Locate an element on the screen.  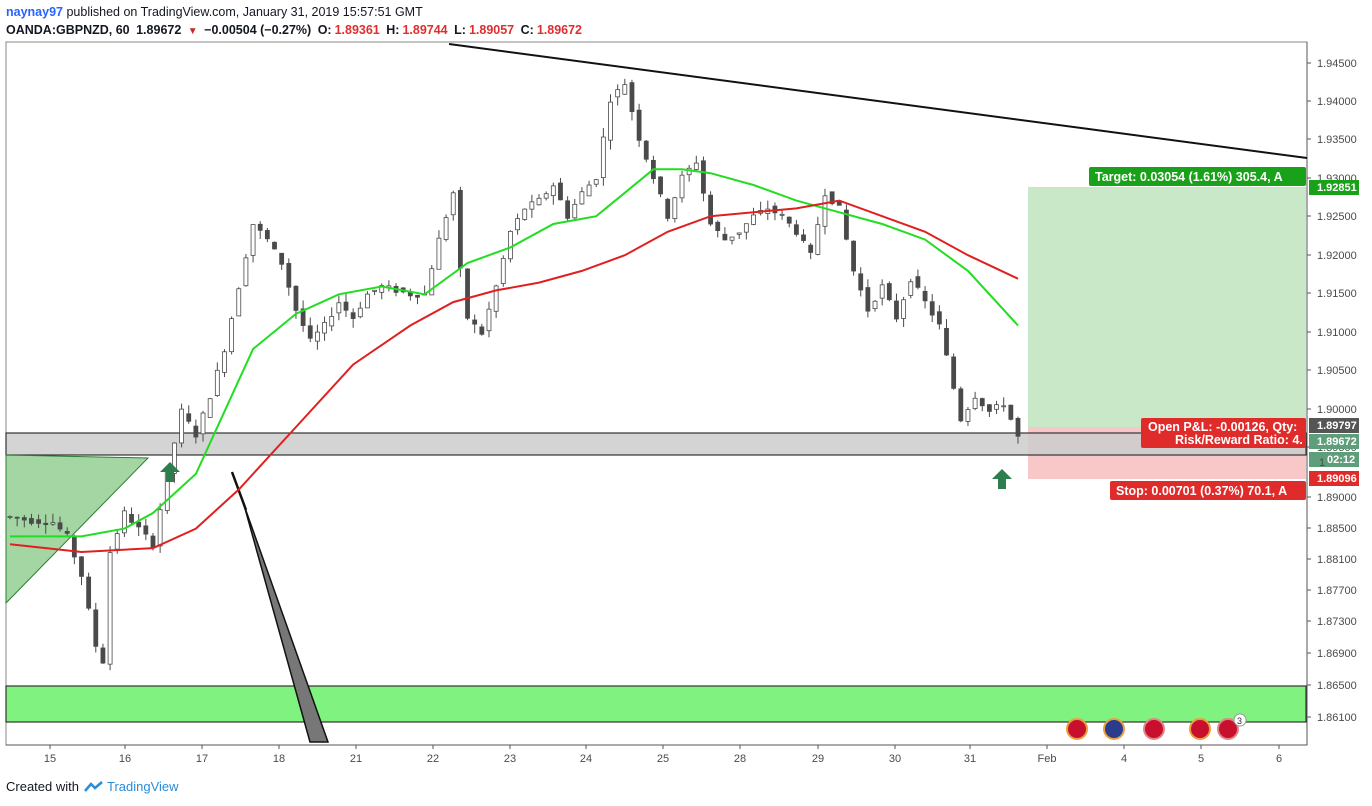
triangle-pattern is located at coordinates (77, 529).